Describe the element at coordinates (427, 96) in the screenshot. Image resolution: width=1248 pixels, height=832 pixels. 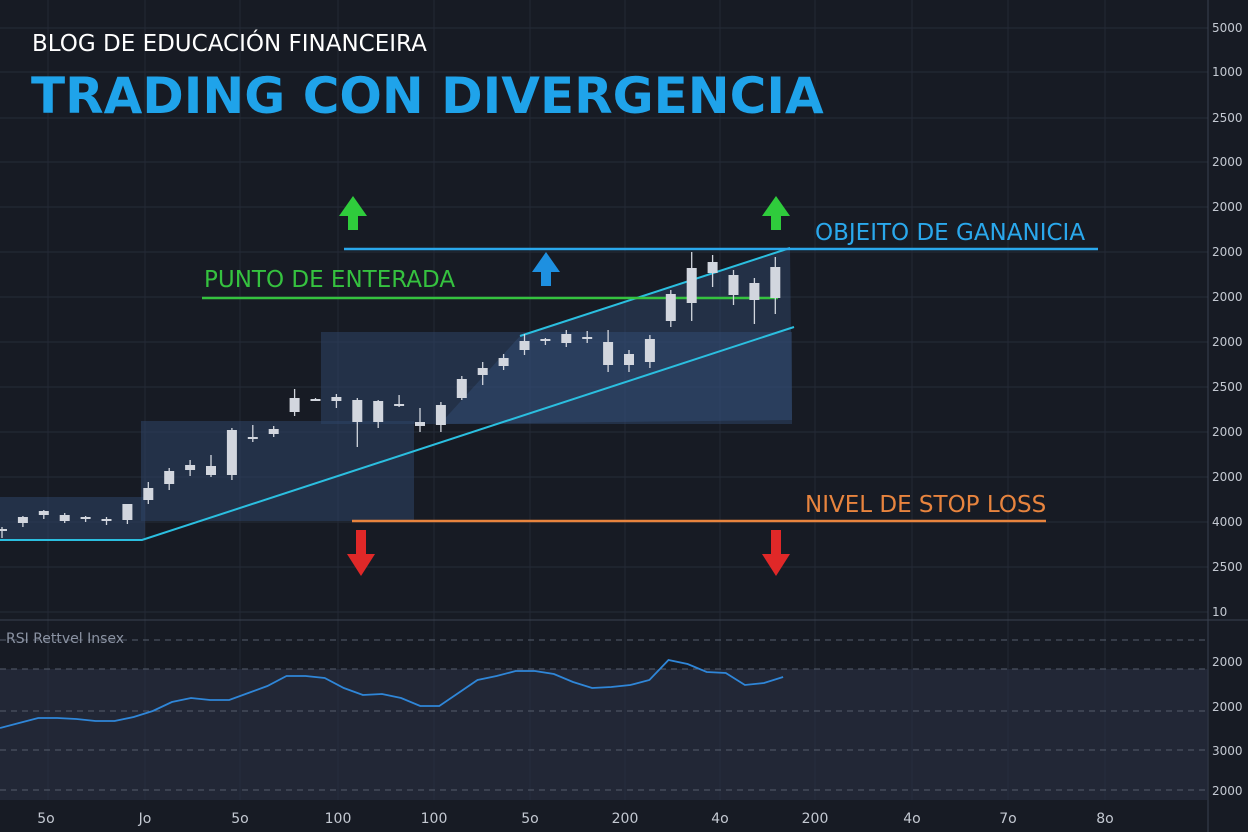
I see `page-title: TRADING CON DIVERGENCIA` at that location.